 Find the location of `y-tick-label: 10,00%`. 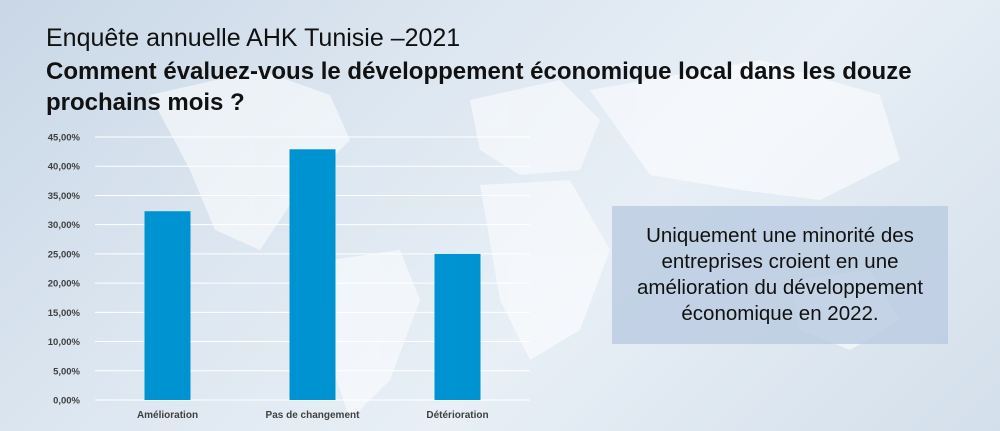

y-tick-label: 10,00% is located at coordinates (64, 342).